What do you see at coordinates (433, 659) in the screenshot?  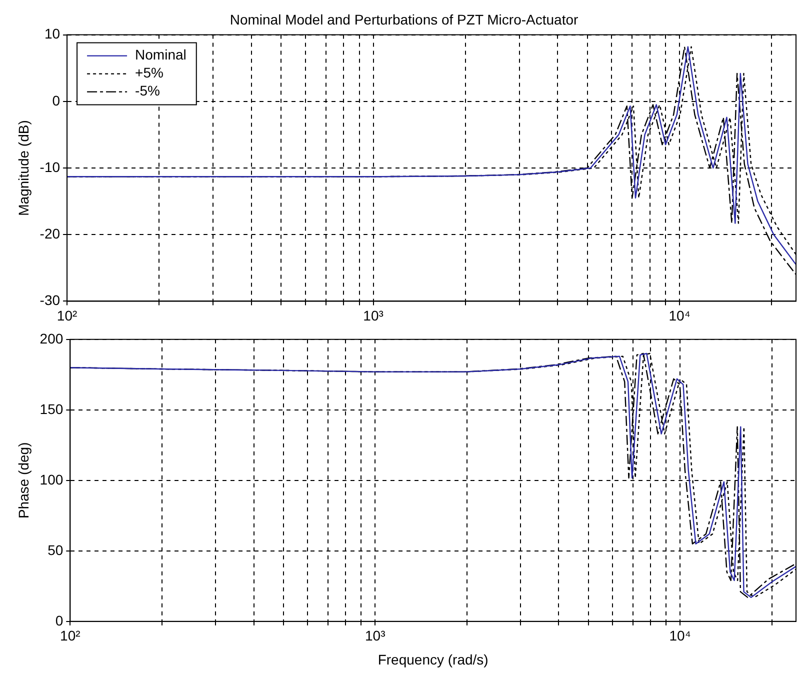 I see `x-axis-title: Frequency (rad/s)` at bounding box center [433, 659].